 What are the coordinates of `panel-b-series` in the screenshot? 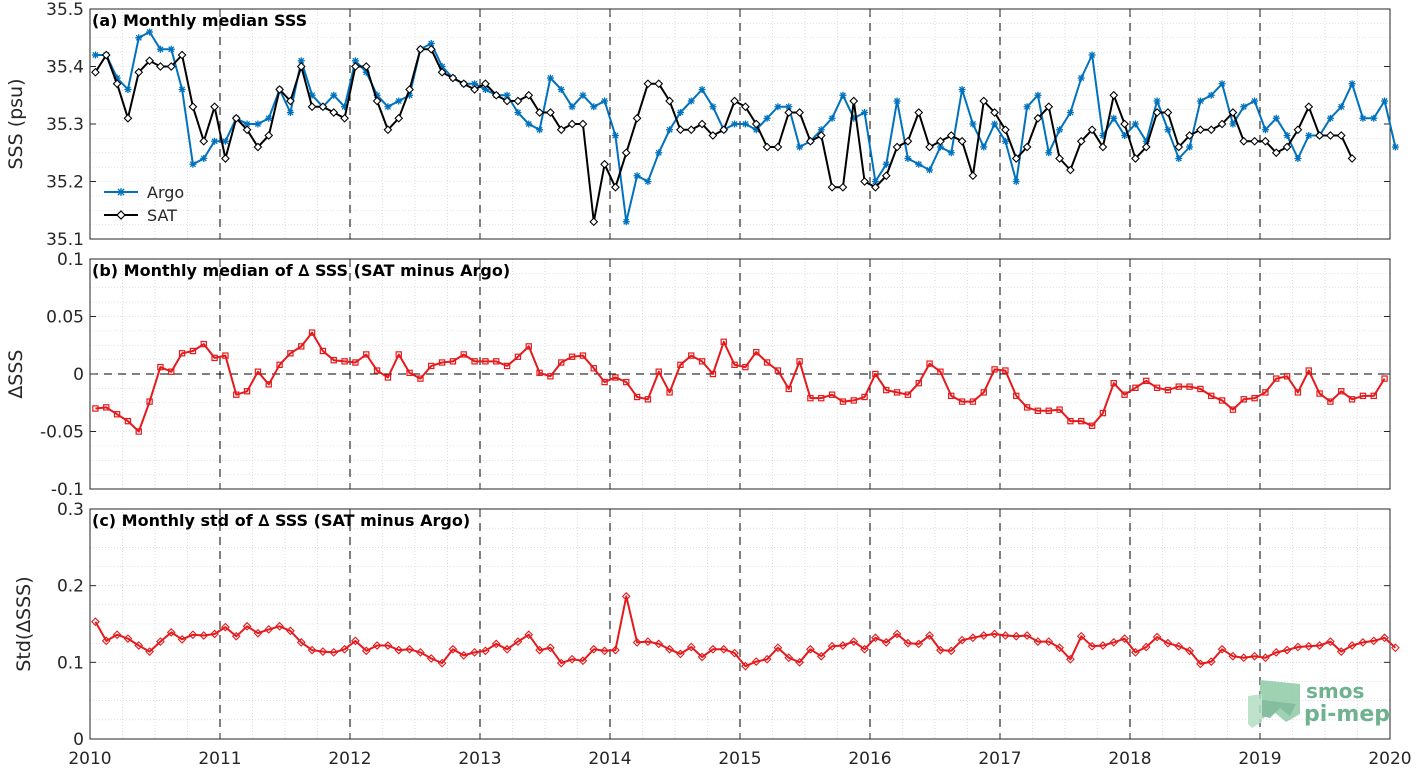 It's located at (740, 382).